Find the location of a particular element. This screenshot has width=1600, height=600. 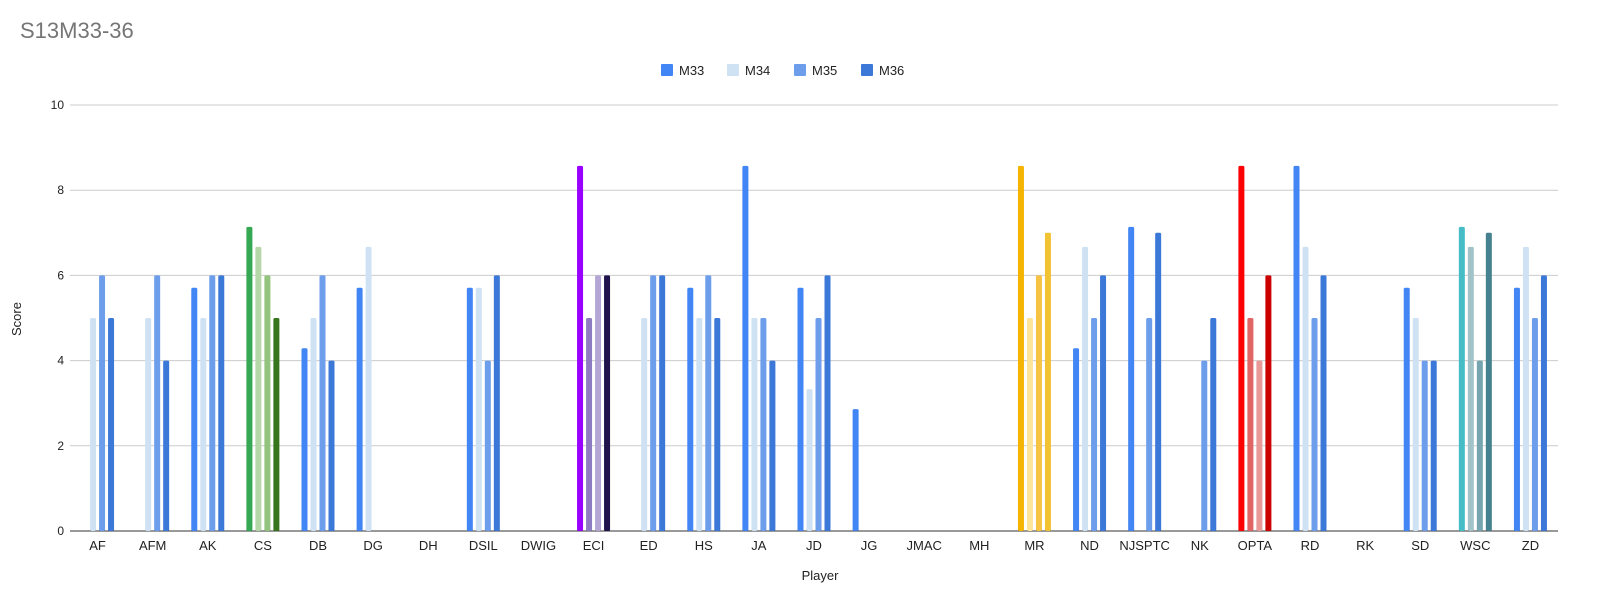

bar-ND-M35 is located at coordinates (1094, 424).